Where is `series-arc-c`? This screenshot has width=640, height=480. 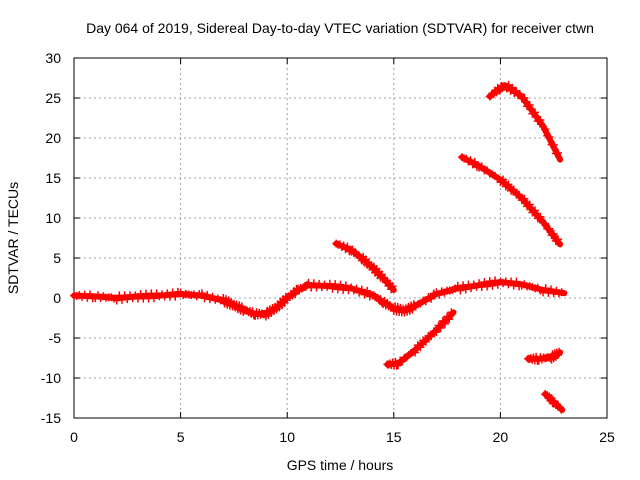
series-arc-c is located at coordinates (511, 200).